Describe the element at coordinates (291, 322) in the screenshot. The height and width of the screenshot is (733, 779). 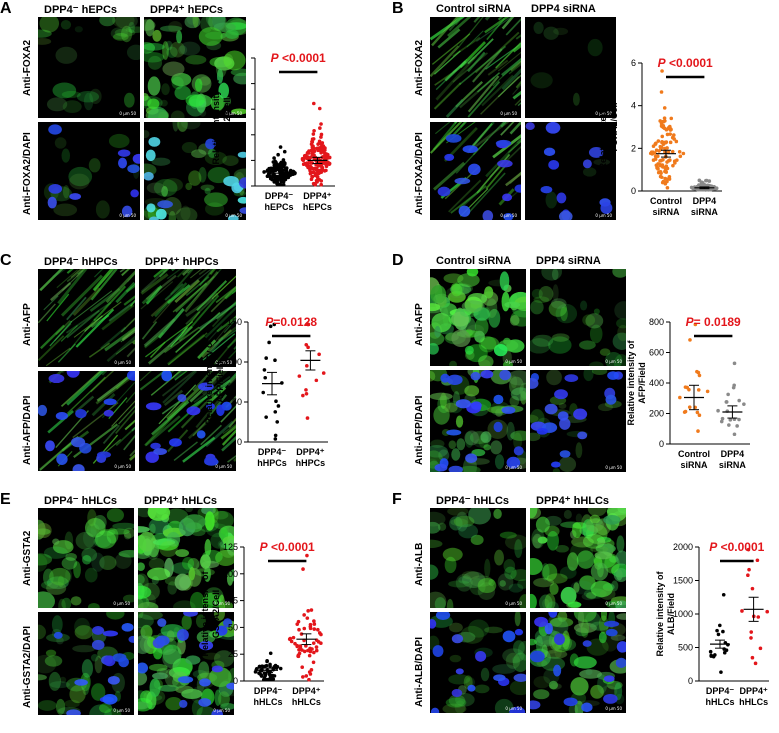
I see `p-value-label: P=0.0128` at that location.